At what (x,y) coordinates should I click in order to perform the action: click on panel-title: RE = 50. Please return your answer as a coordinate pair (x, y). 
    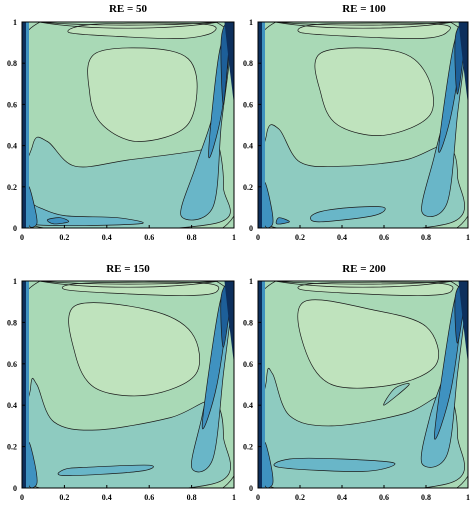
    Looking at the image, I should click on (128, 9).